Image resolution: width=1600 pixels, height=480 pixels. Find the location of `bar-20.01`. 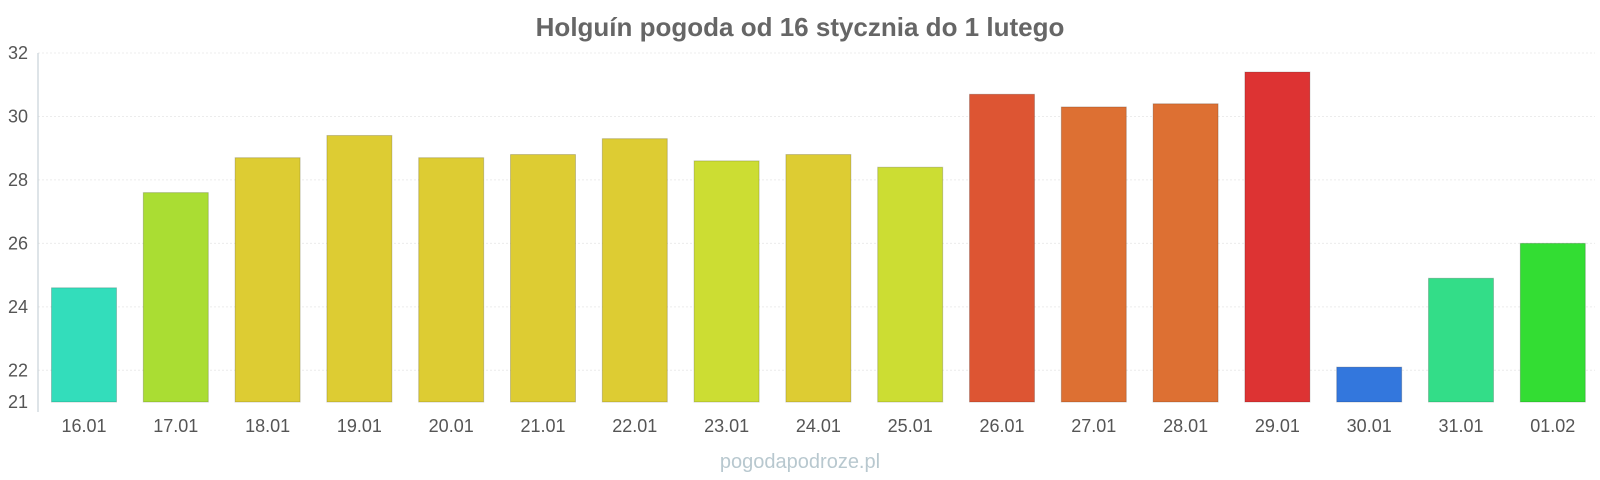

bar-20.01 is located at coordinates (451, 280).